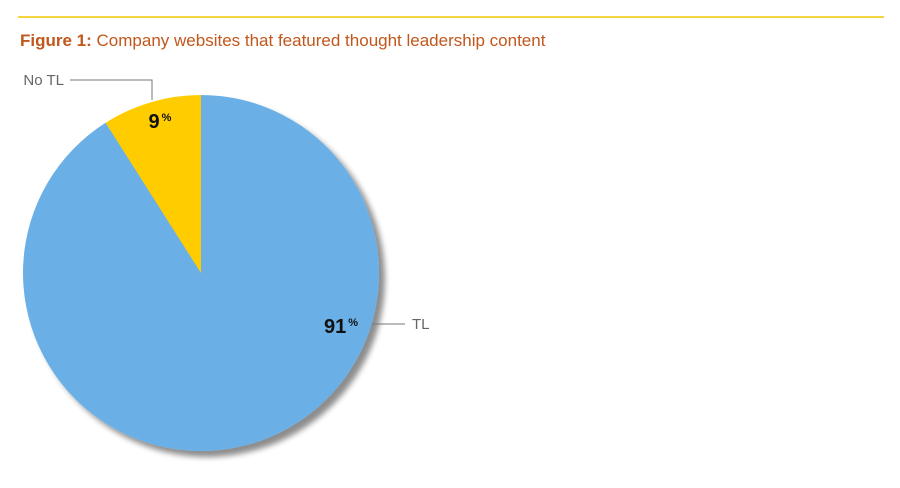 Image resolution: width=900 pixels, height=488 pixels. I want to click on category-label: No TL, so click(43, 80).